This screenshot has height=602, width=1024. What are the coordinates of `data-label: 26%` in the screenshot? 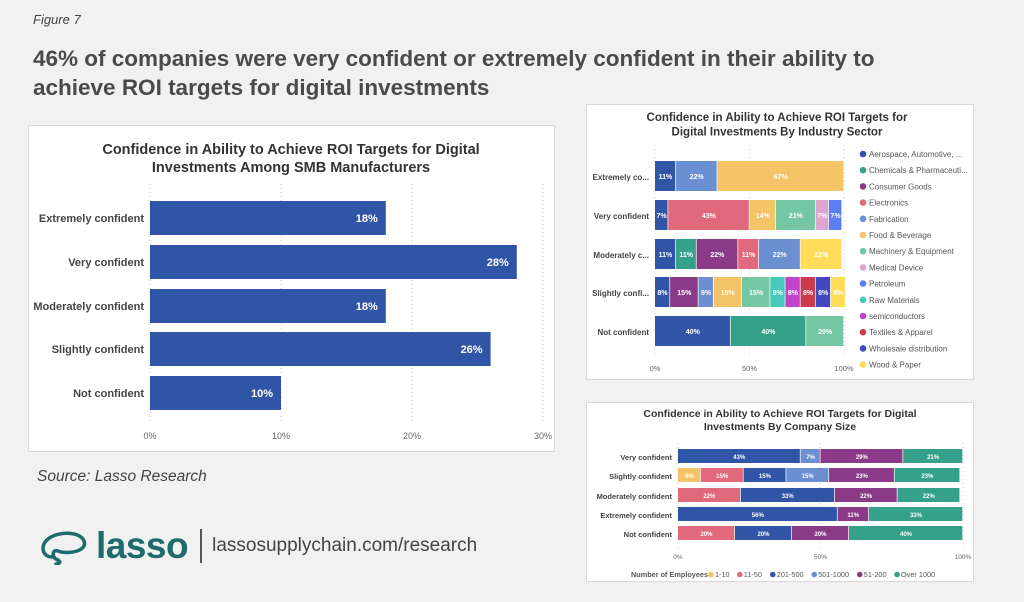 It's located at (472, 350).